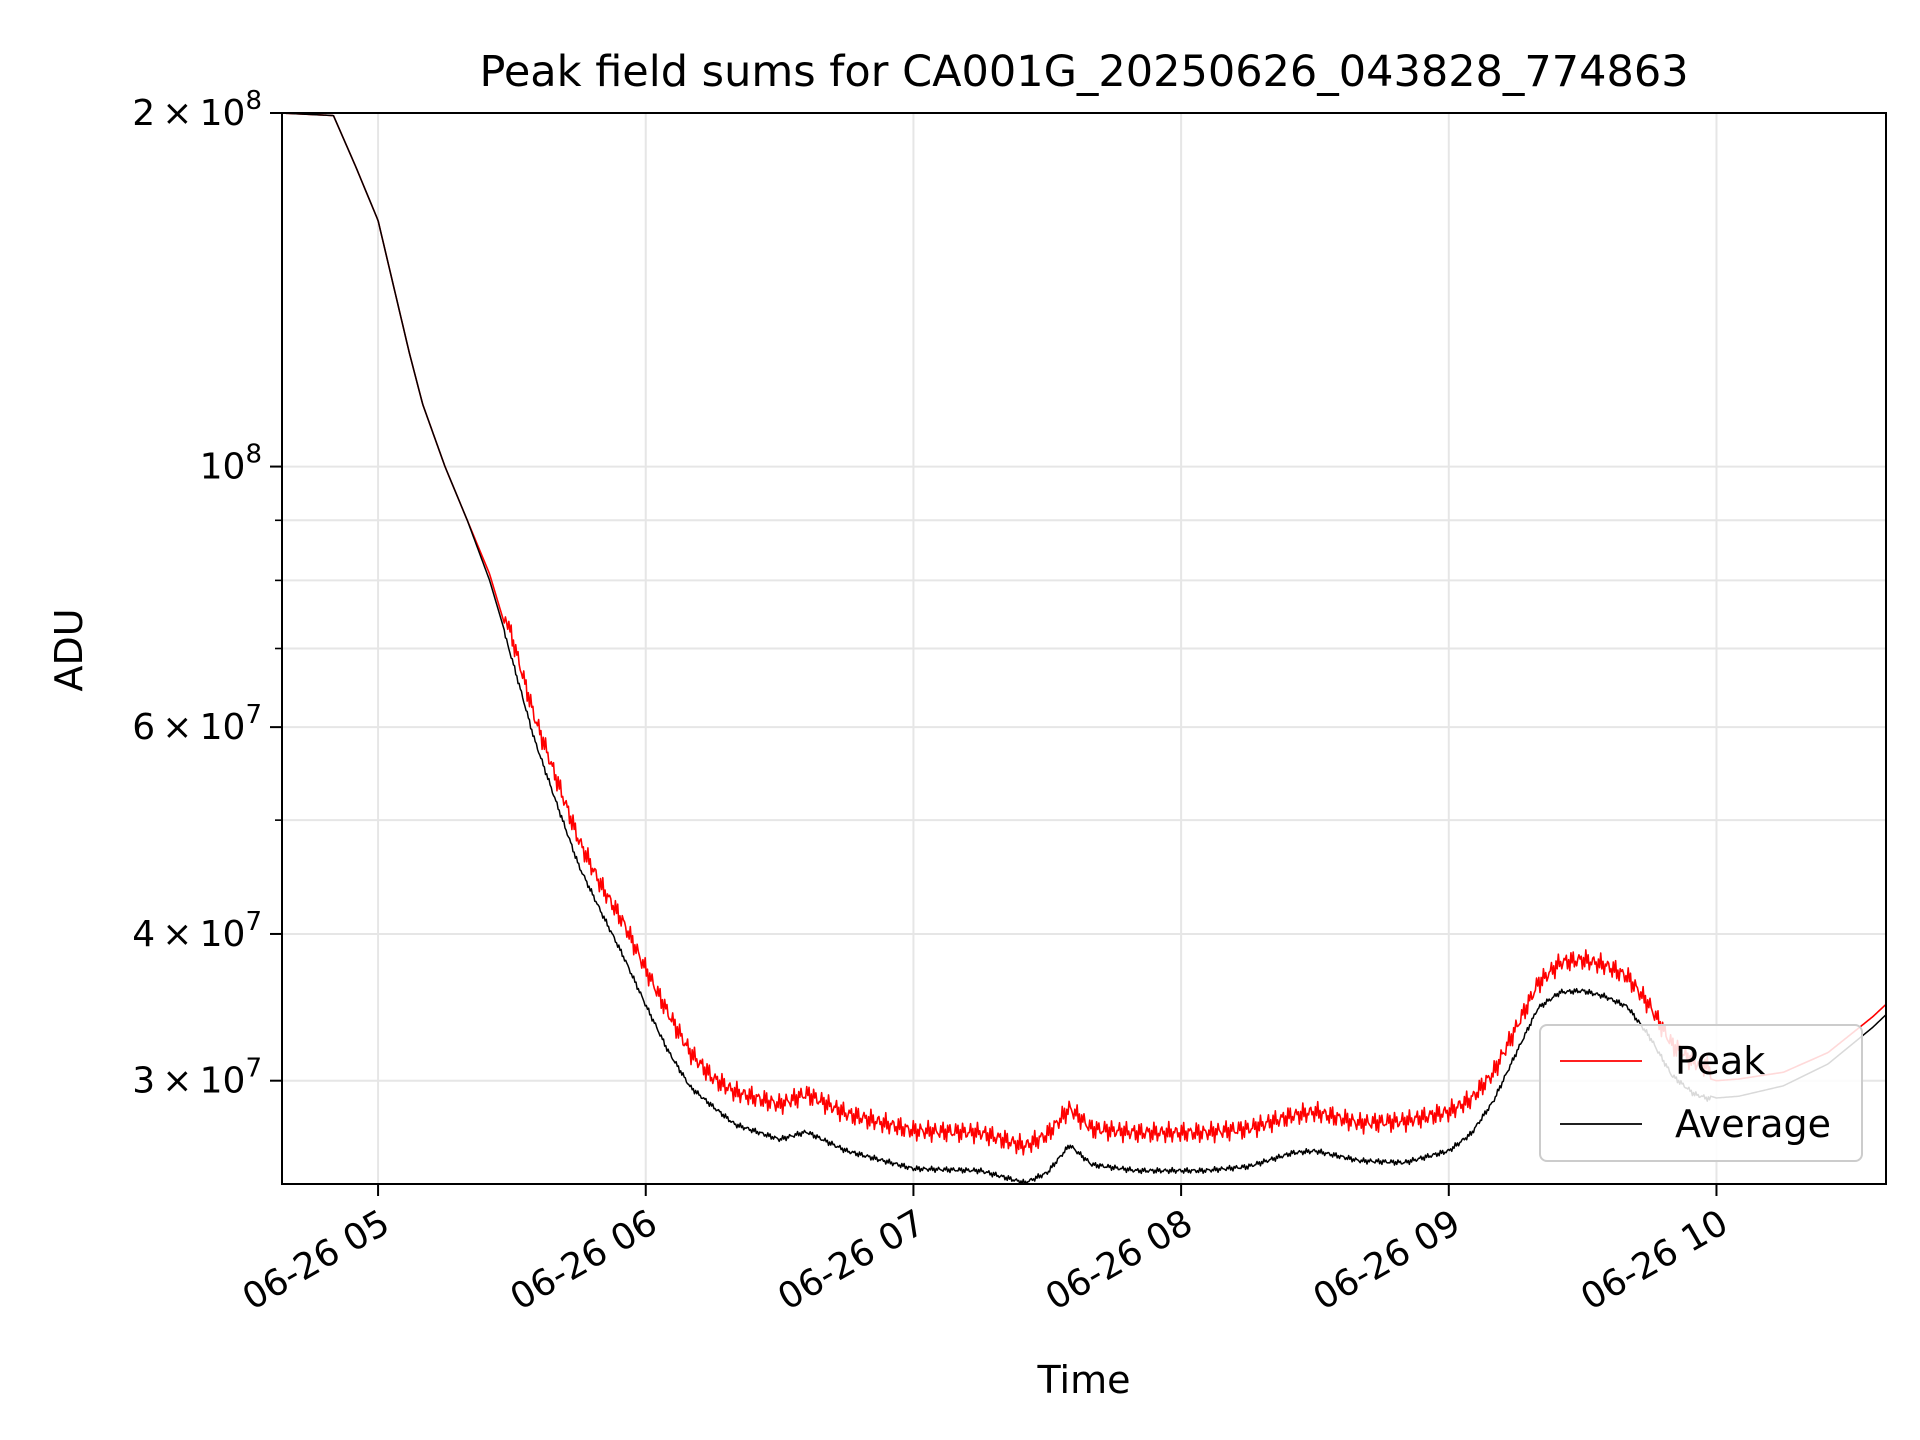 The image size is (1920, 1440). What do you see at coordinates (143, 1081) in the screenshot?
I see `y-tick-mantissa: 3` at bounding box center [143, 1081].